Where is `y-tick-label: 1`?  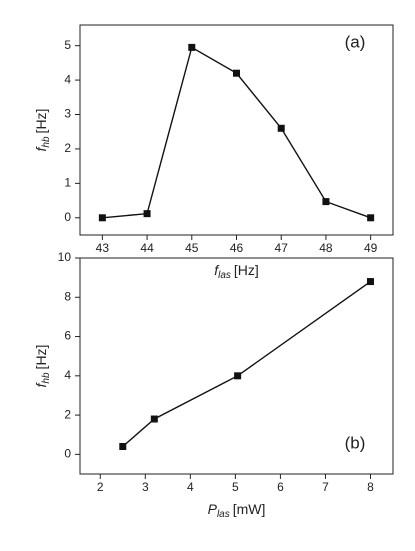
y-tick-label: 1 is located at coordinates (67, 183).